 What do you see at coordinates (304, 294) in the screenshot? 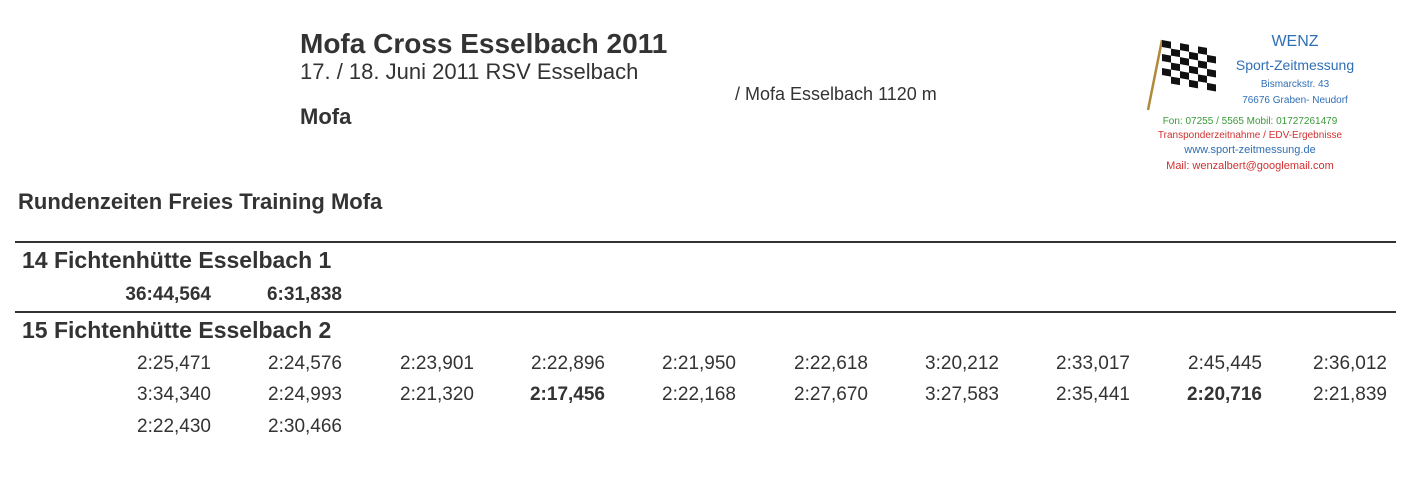
I see `lap-time: 6:31,838` at bounding box center [304, 294].